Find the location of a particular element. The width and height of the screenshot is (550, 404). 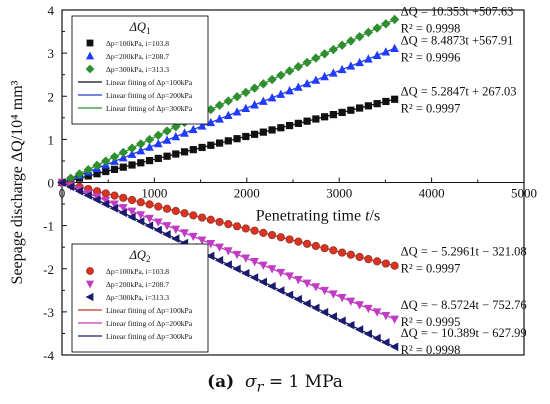

y-tick-label: 0 is located at coordinates (51, 183).